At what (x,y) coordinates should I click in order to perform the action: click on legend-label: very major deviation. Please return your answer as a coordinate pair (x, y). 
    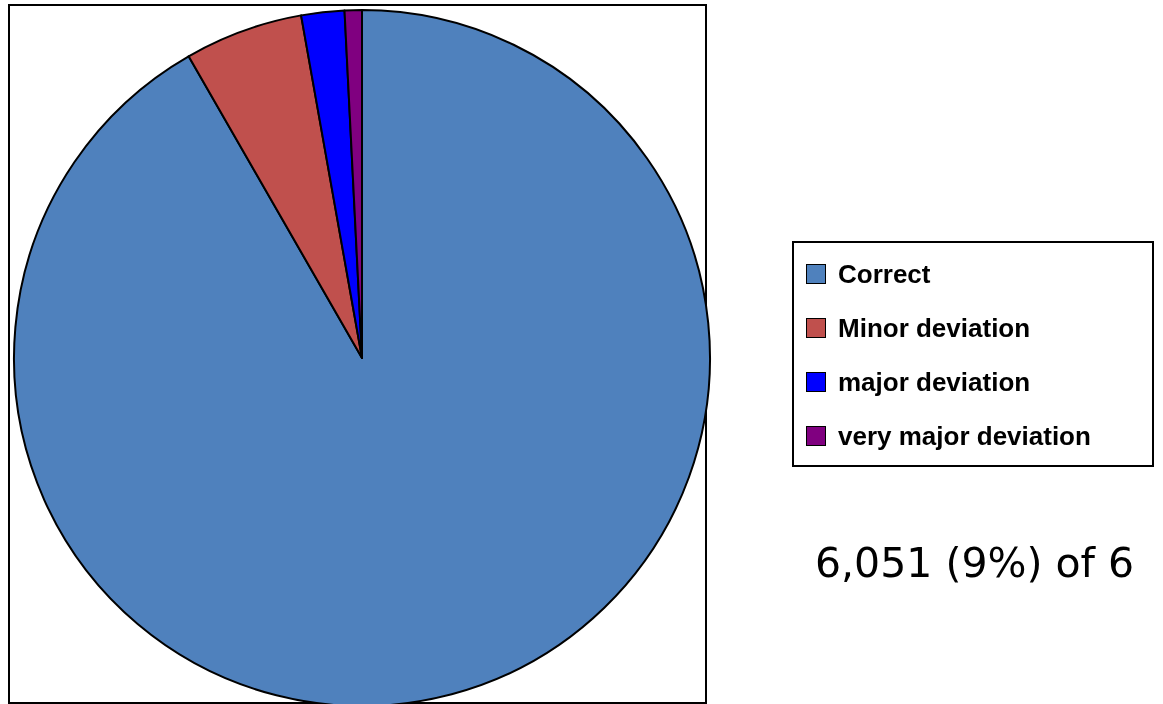
    Looking at the image, I should click on (964, 435).